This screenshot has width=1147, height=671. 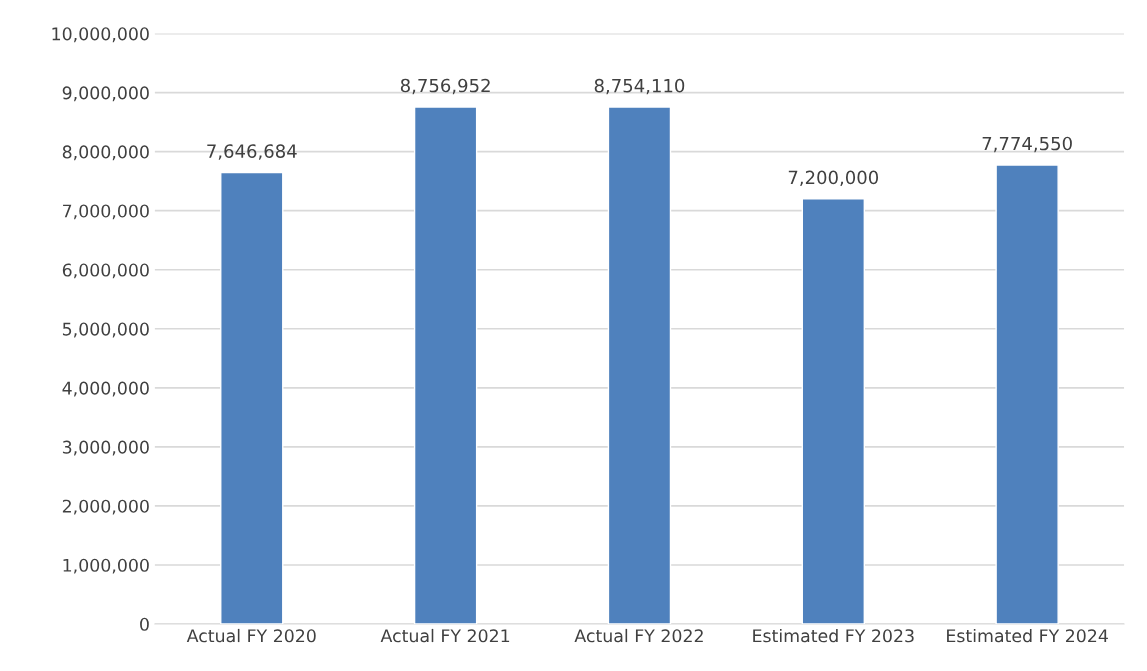 I want to click on data-label: 7,774,550, so click(x=1027, y=144).